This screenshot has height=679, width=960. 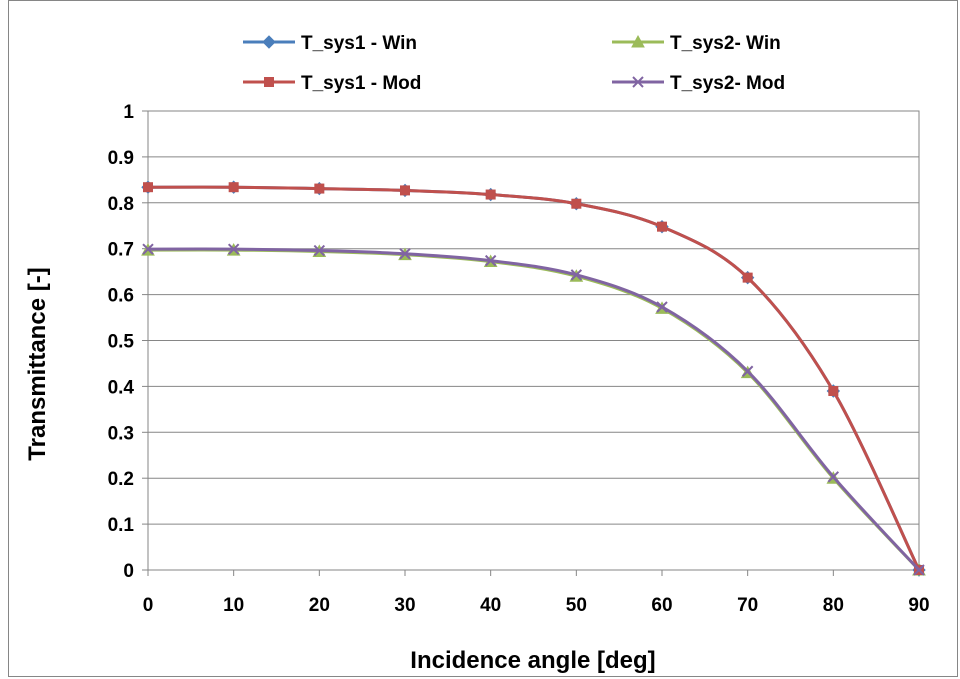 What do you see at coordinates (121, 342) in the screenshot?
I see `y-tick-label: 0.5` at bounding box center [121, 342].